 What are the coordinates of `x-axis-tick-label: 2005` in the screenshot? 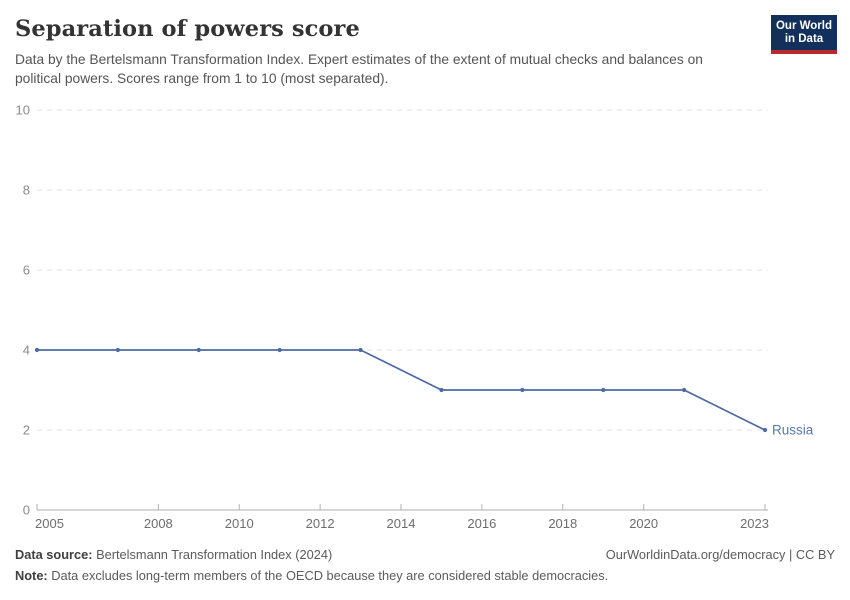 It's located at (49, 523).